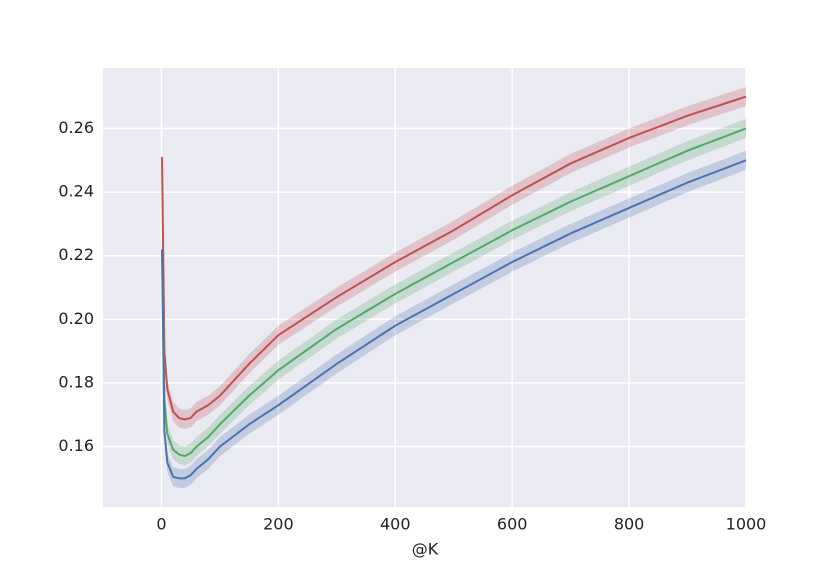  Describe the element at coordinates (76, 381) in the screenshot. I see `y-tick-label: 0.18` at that location.